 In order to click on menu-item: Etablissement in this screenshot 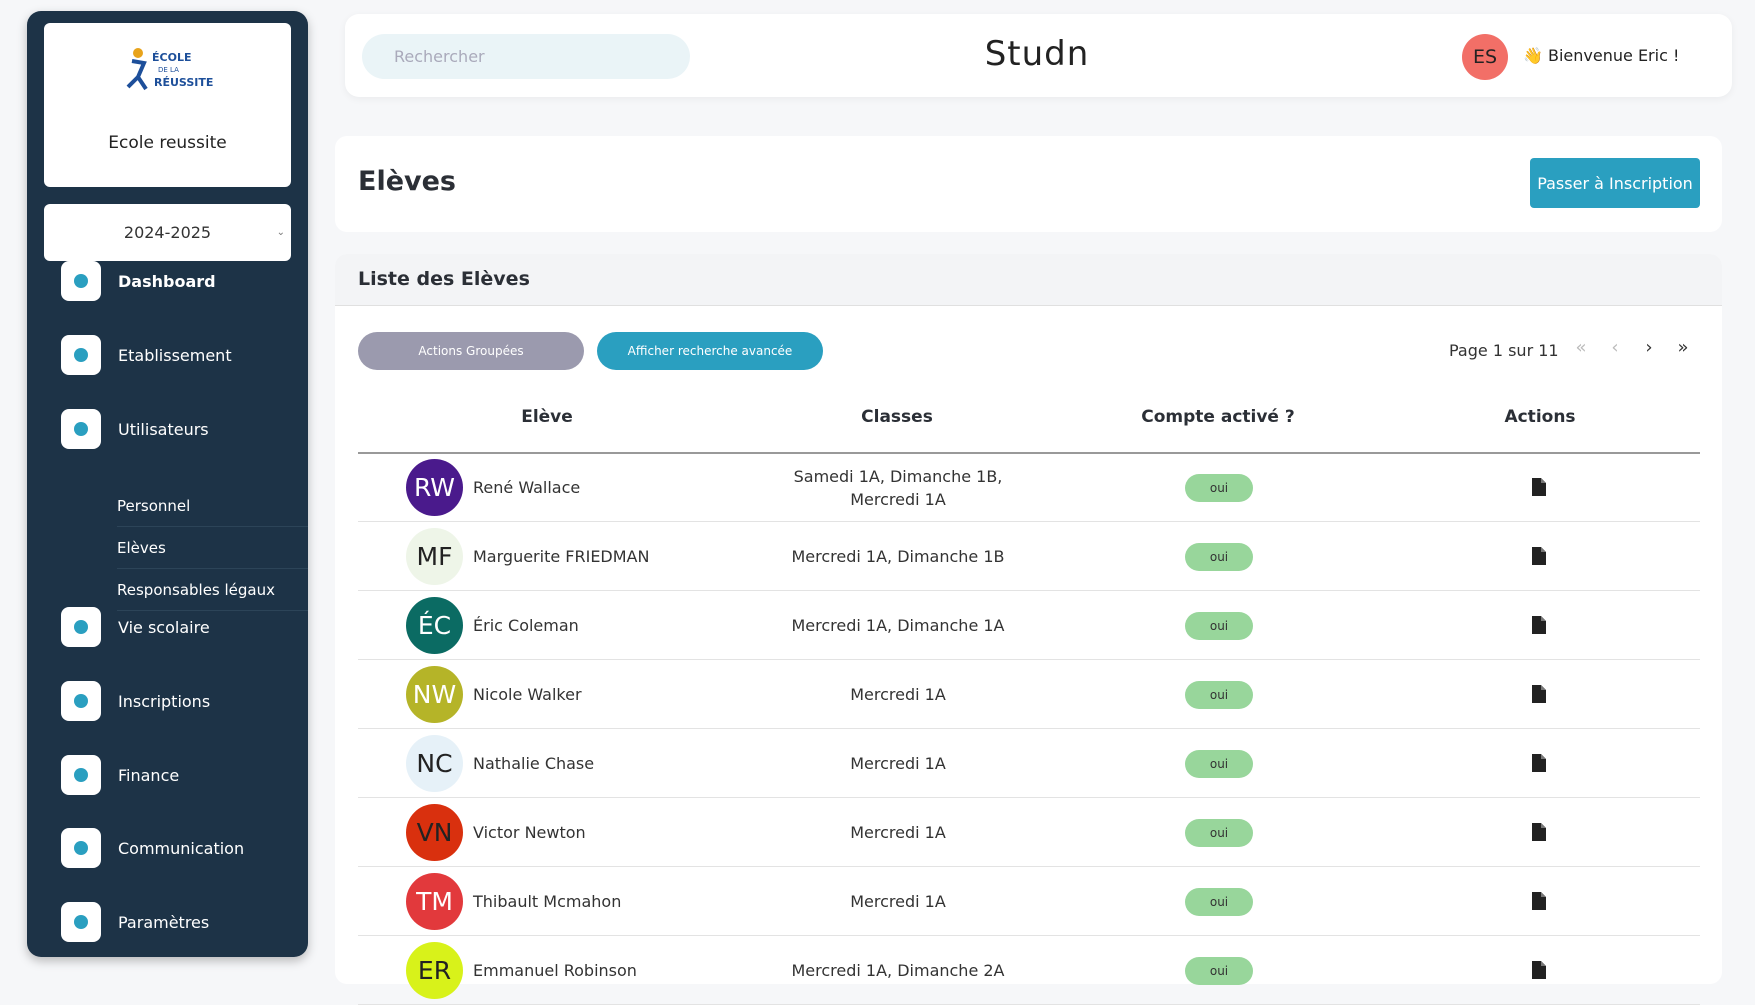, I will do `click(146, 355)`.